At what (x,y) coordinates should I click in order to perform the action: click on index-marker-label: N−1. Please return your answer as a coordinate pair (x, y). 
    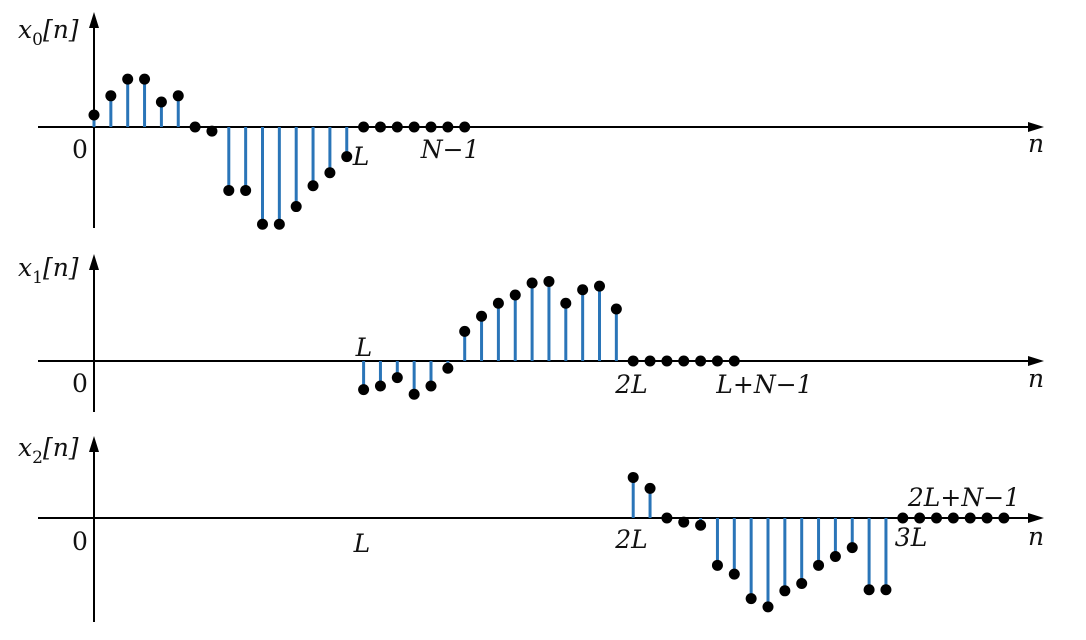
    Looking at the image, I should click on (450, 149).